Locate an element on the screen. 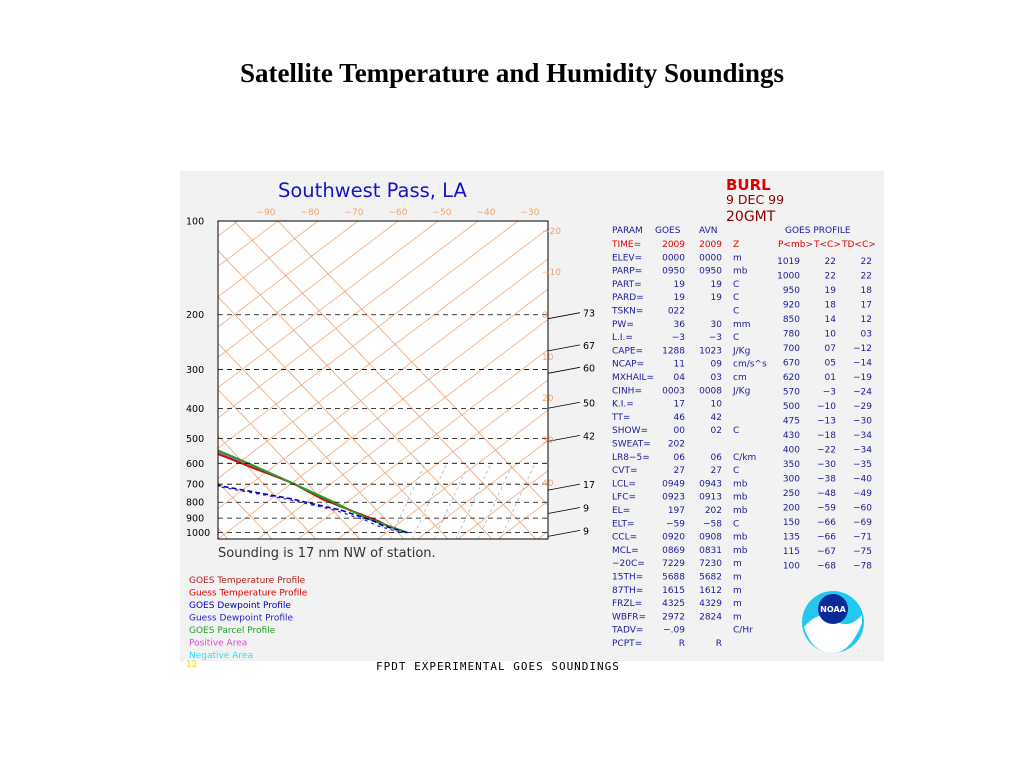 This screenshot has width=1024, height=768. param-goes-value: 19 is located at coordinates (680, 298).